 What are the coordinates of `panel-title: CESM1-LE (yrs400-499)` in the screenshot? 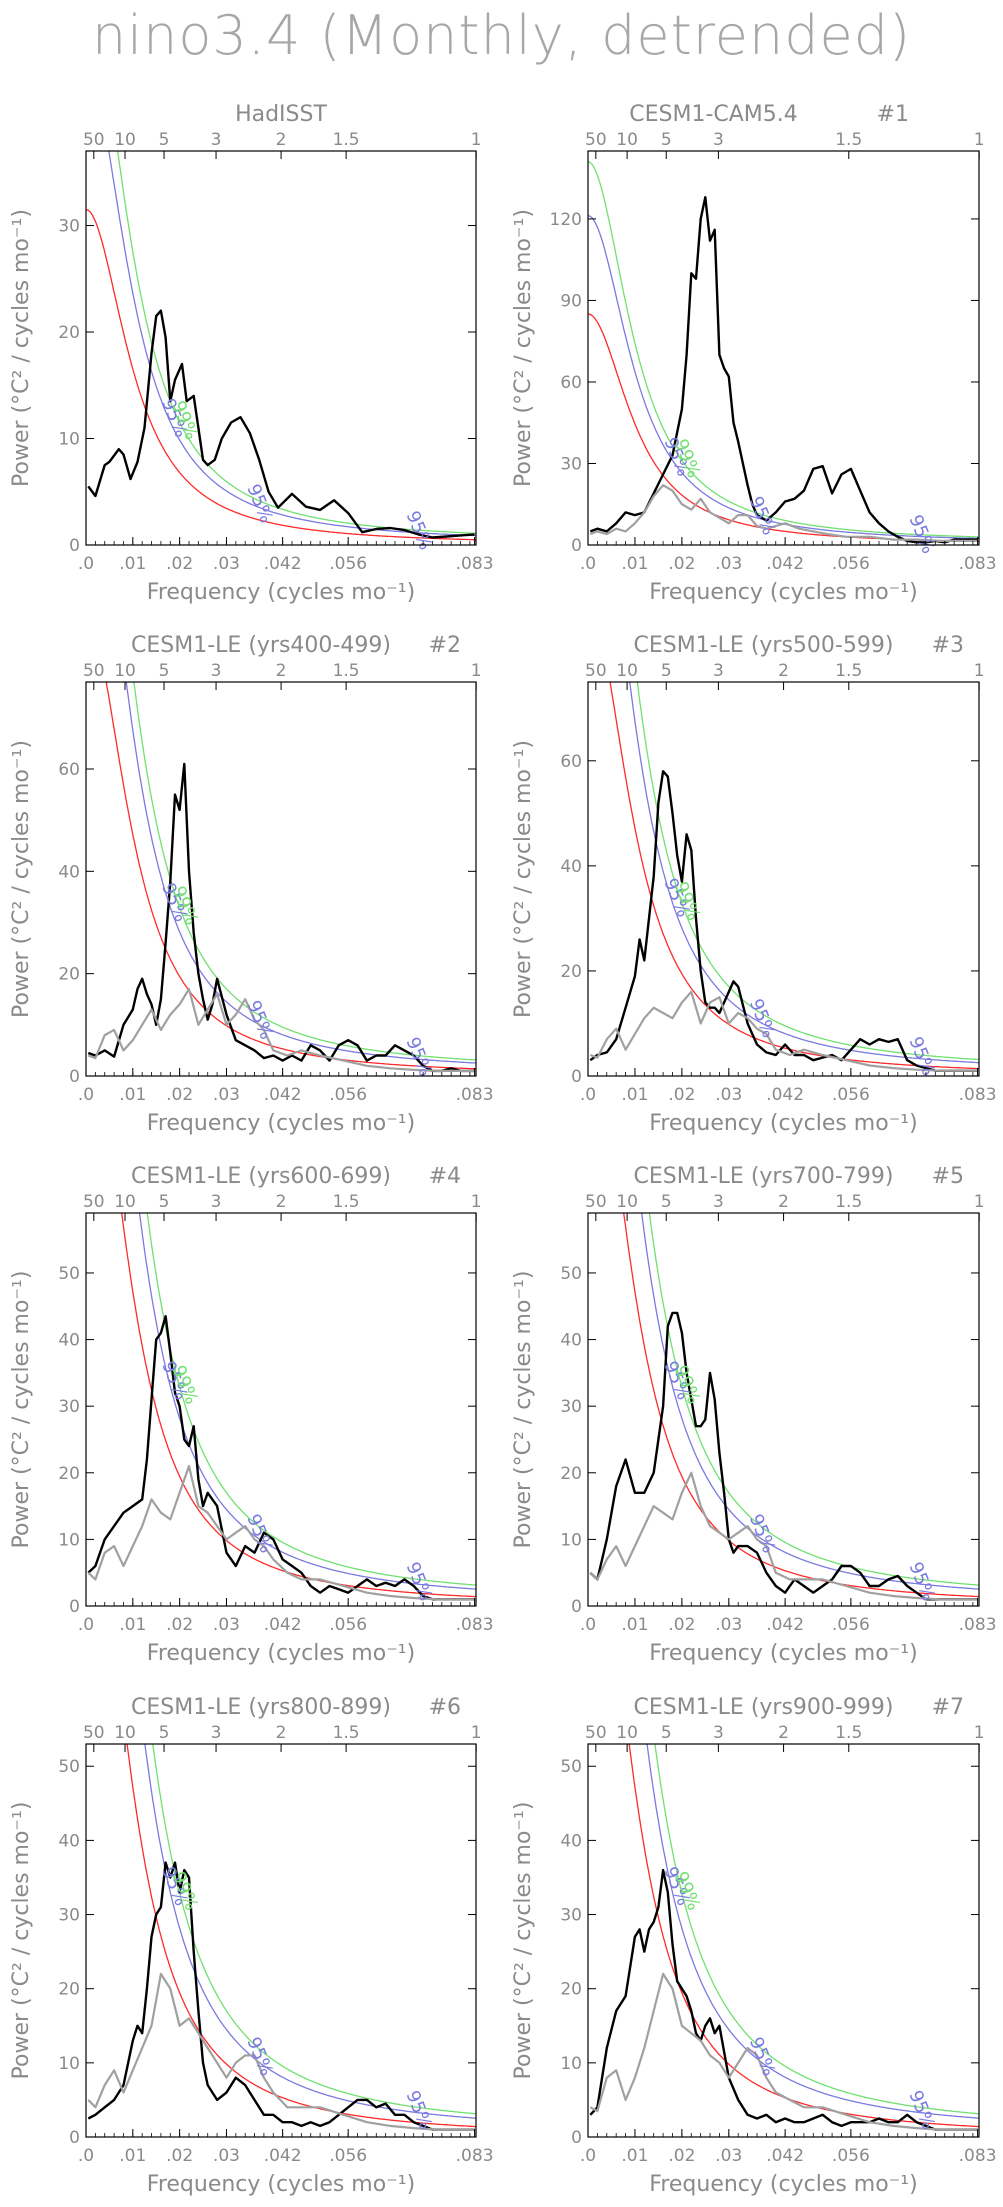 It's located at (261, 645).